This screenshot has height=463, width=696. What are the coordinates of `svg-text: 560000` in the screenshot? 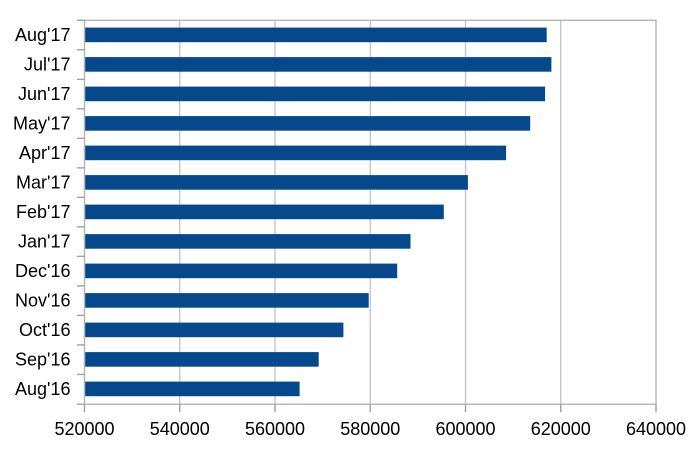 It's located at (275, 429).